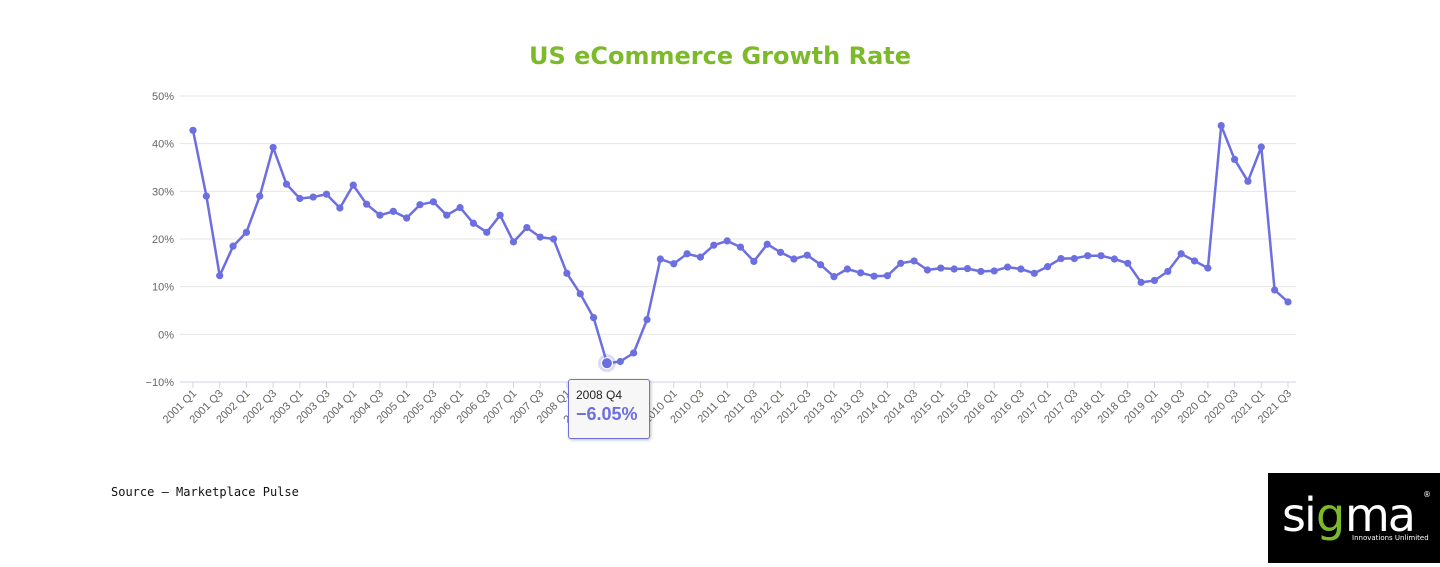  Describe the element at coordinates (163, 145) in the screenshot. I see `y-tick-label: 40%` at that location.